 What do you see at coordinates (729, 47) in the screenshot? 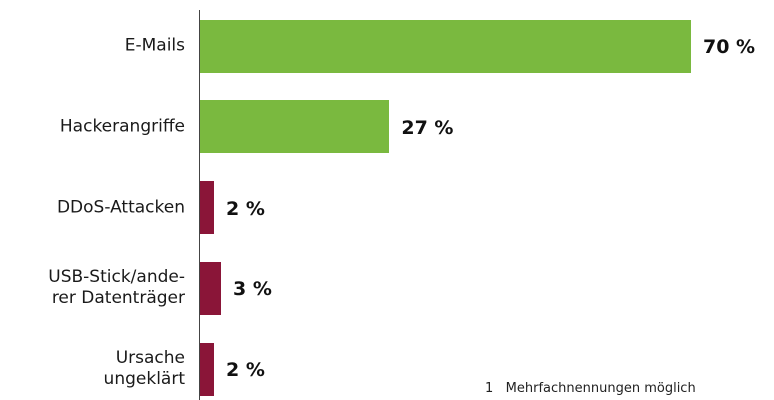
I see `value-label: 70 %` at bounding box center [729, 47].